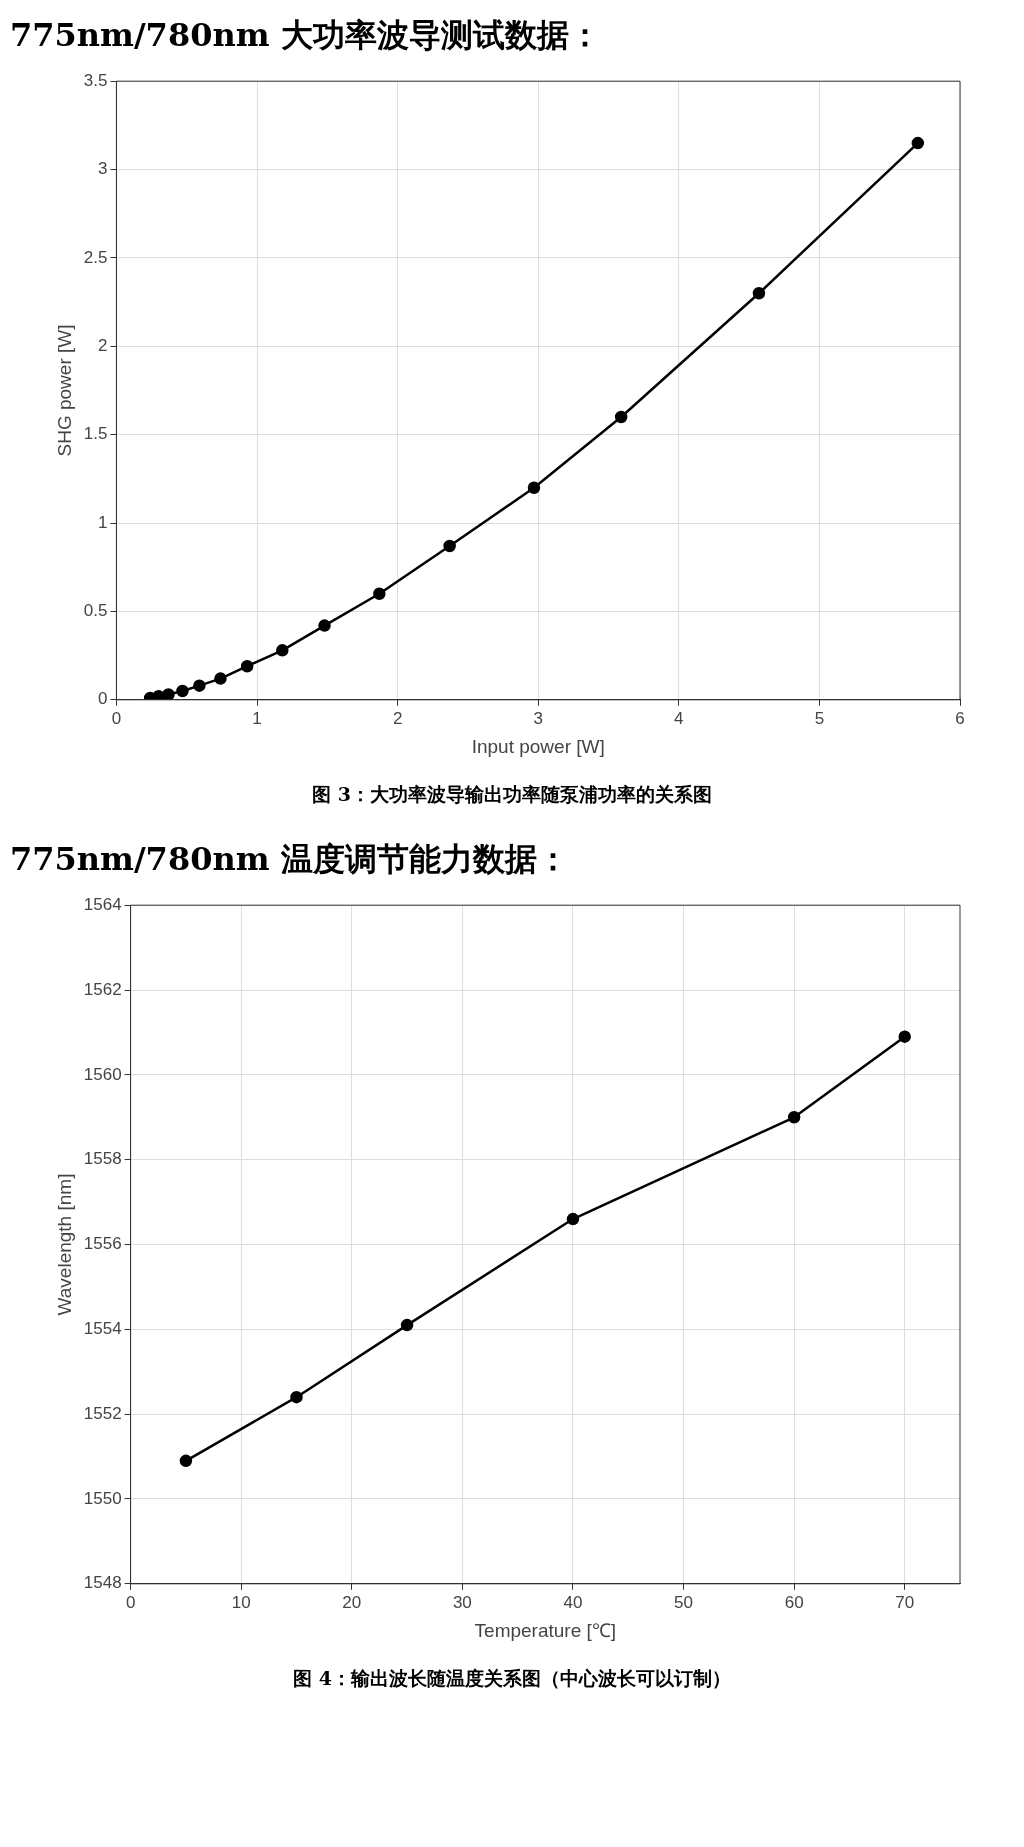  I want to click on y-tick-label: 1556, so click(102, 1244).